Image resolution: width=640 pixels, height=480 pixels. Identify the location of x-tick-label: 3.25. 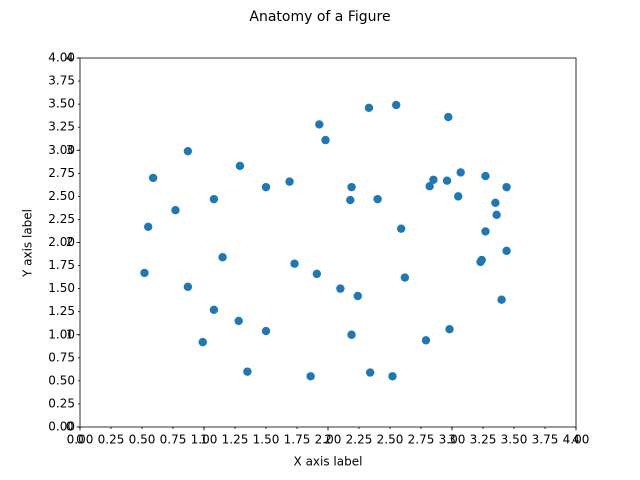
(483, 440).